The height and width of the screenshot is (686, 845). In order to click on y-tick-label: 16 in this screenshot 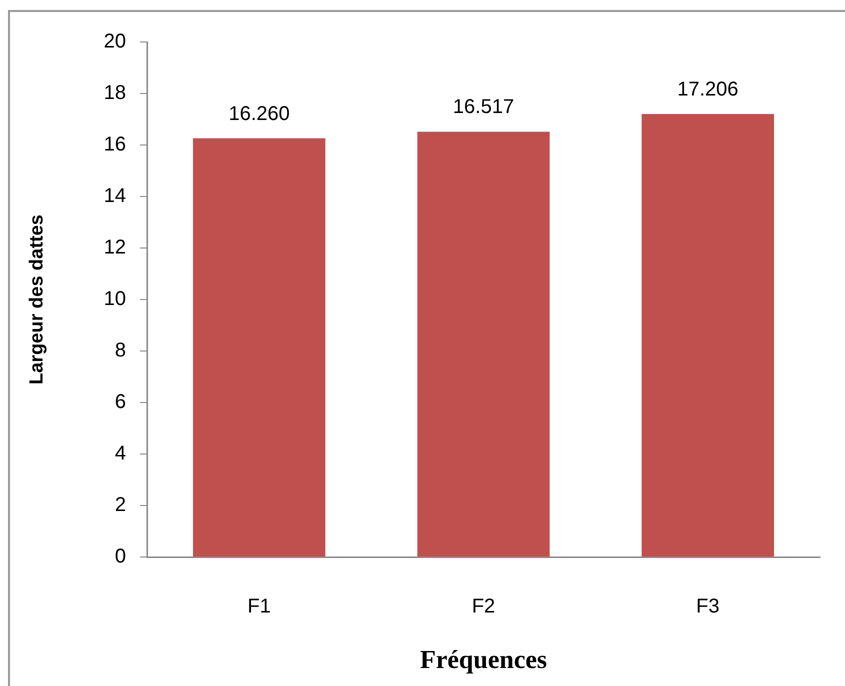, I will do `click(115, 145)`.